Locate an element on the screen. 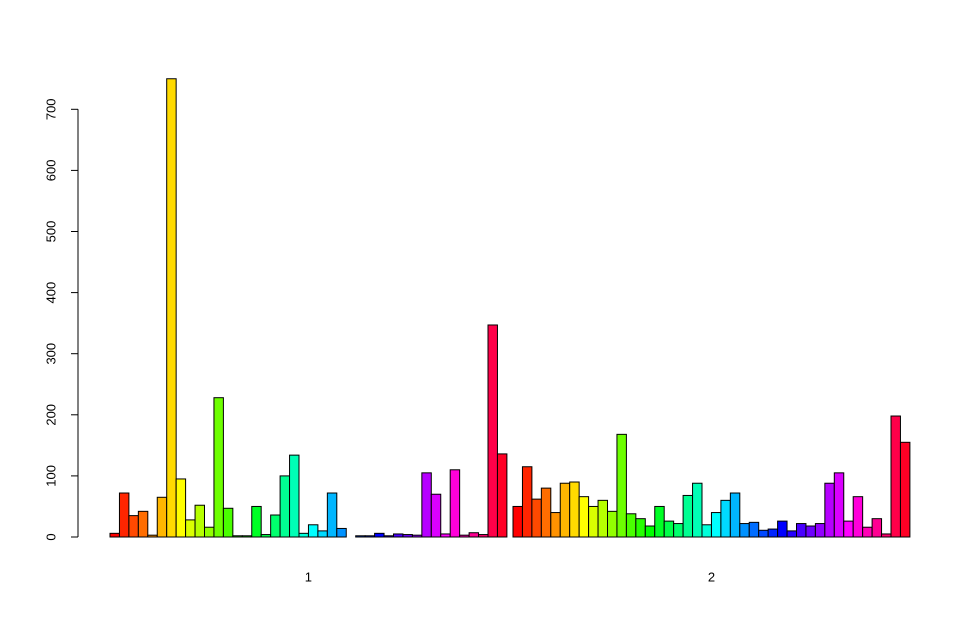 This screenshot has width=980, height=640. y-tick-label: 700 is located at coordinates (50, 109).